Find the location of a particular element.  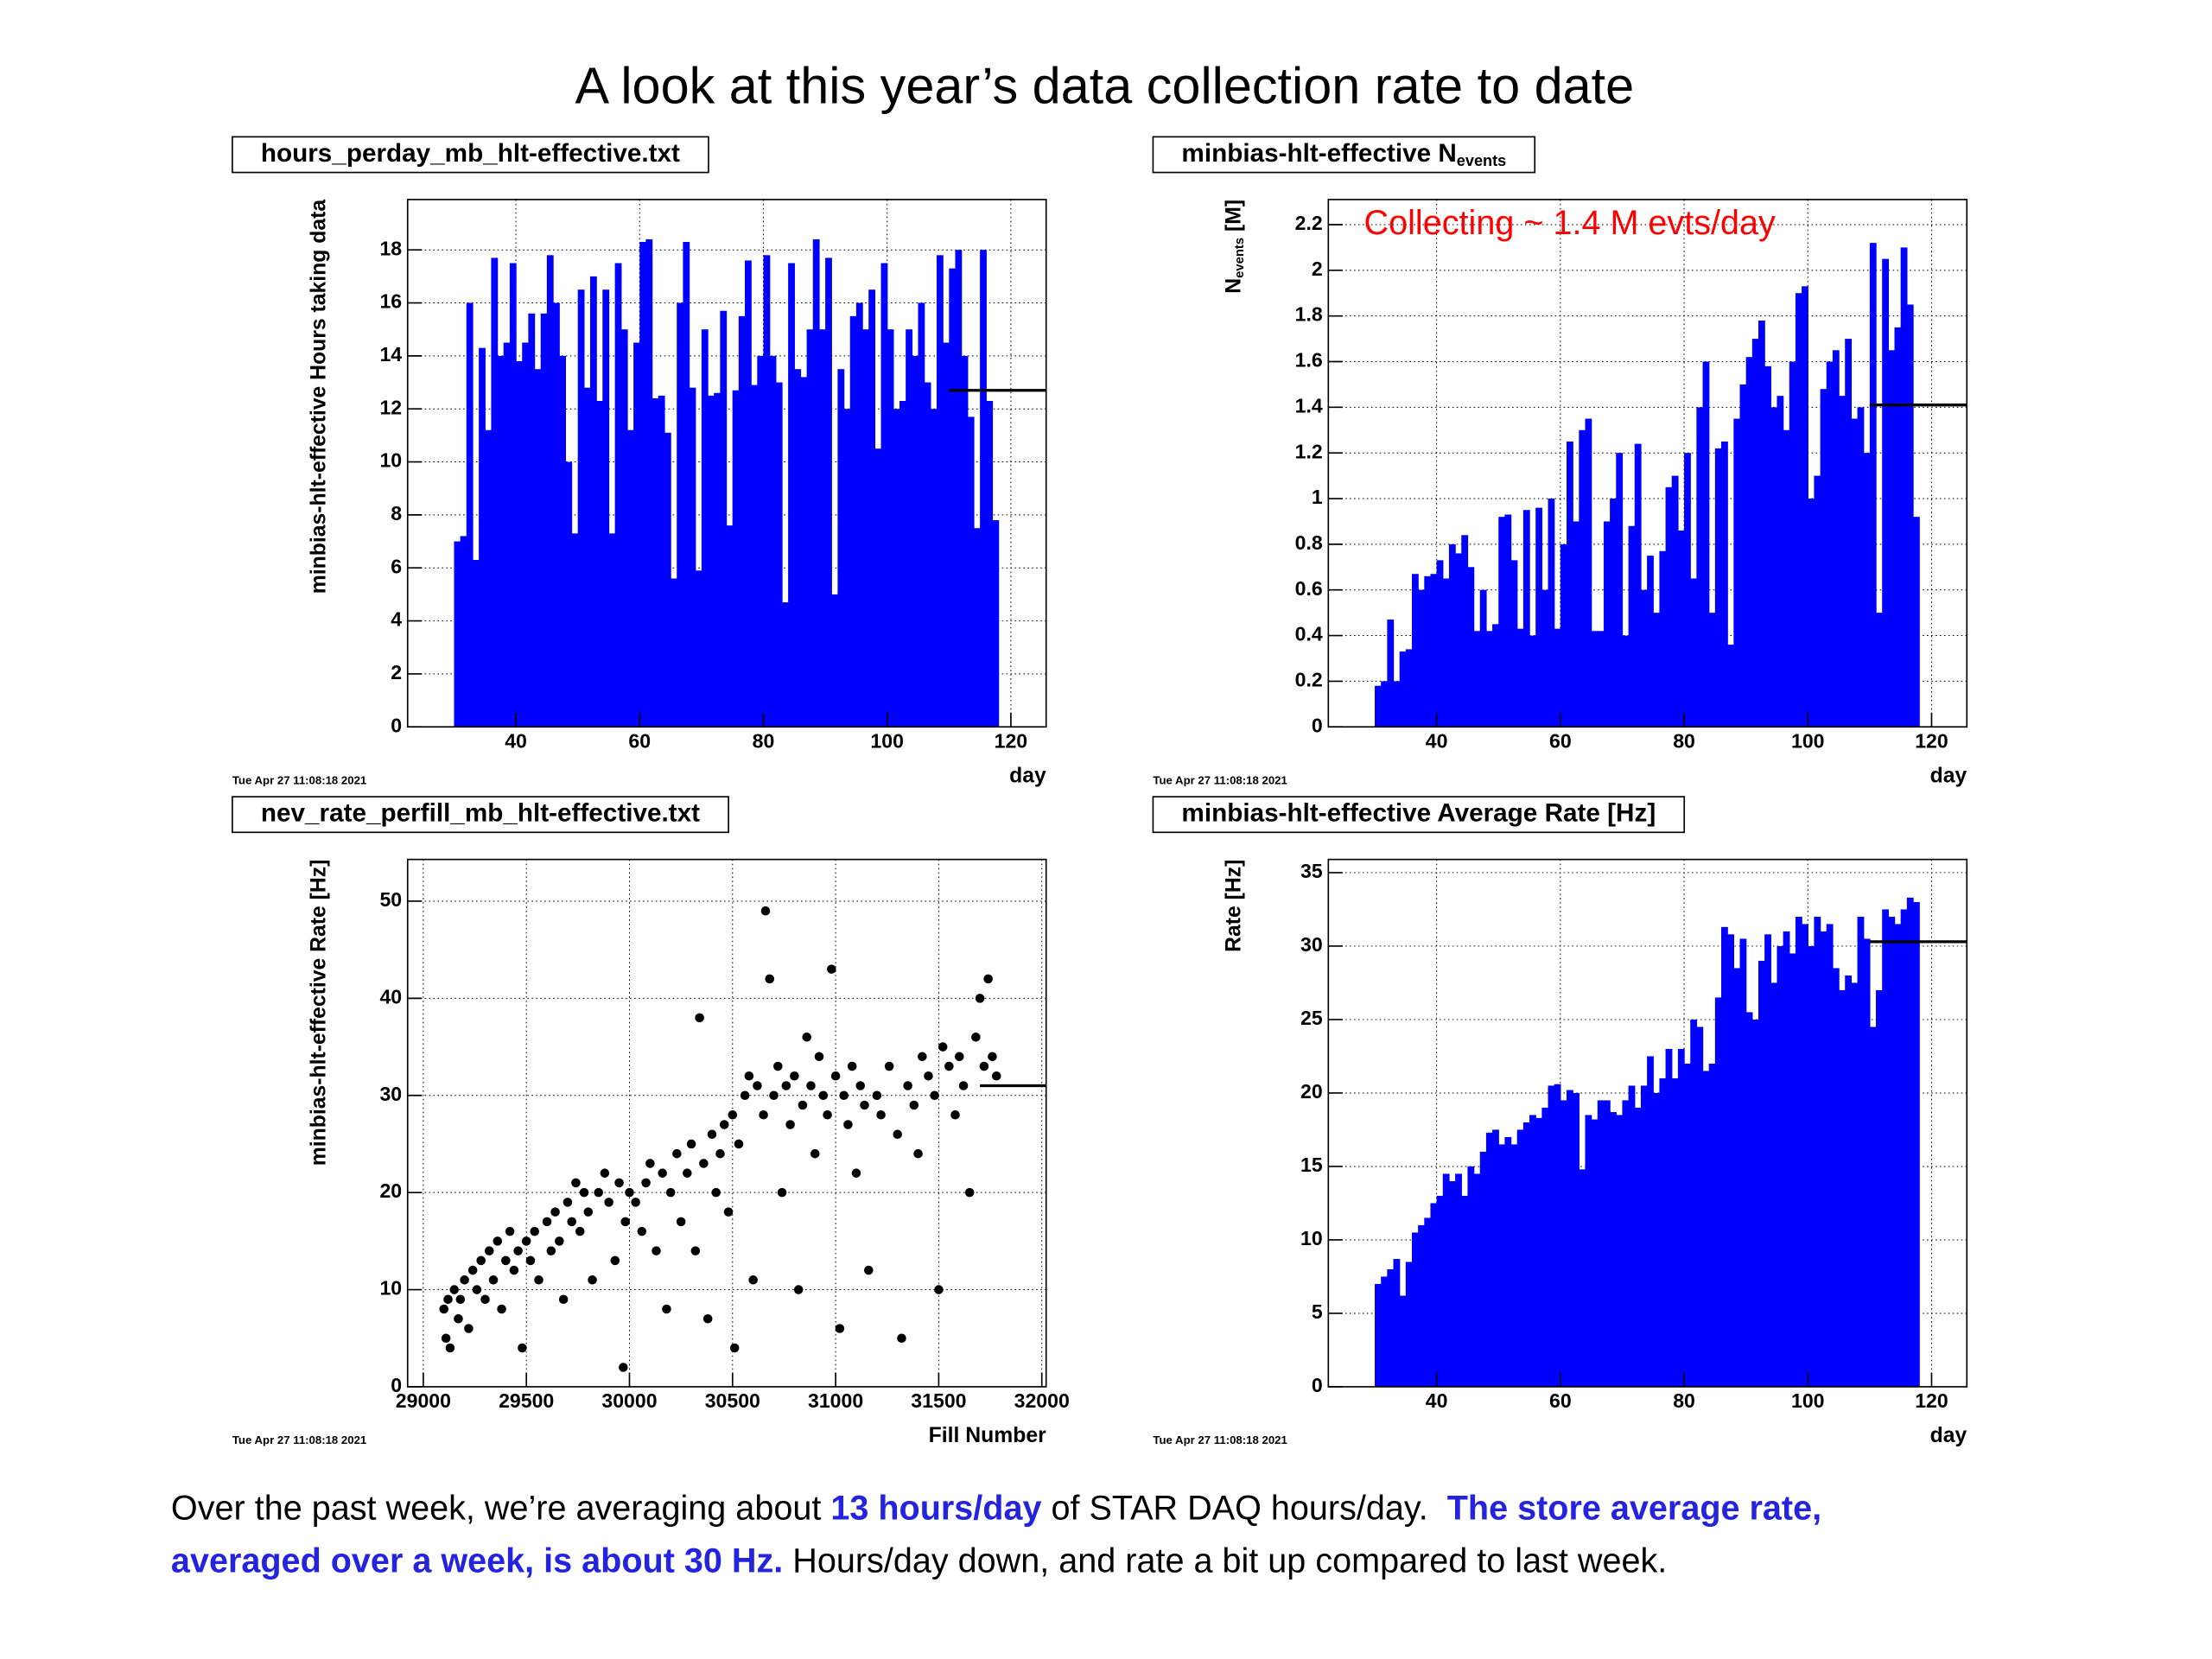

x-tick-label: 29000 is located at coordinates (423, 1400).